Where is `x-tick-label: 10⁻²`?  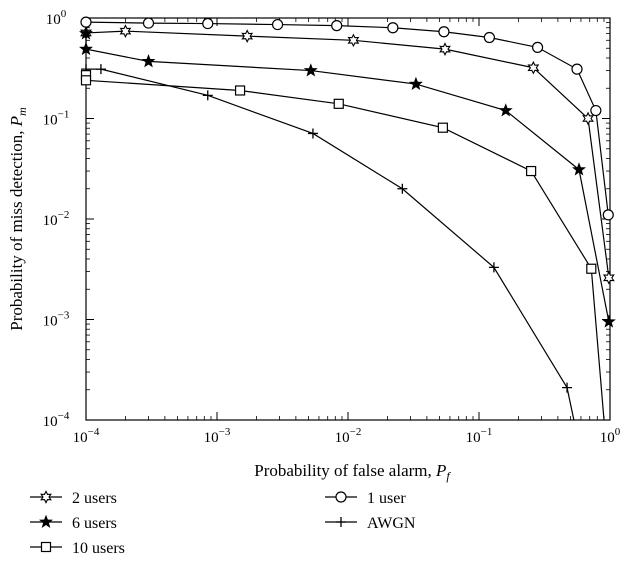
x-tick-label: 10⁻² is located at coordinates (348, 436).